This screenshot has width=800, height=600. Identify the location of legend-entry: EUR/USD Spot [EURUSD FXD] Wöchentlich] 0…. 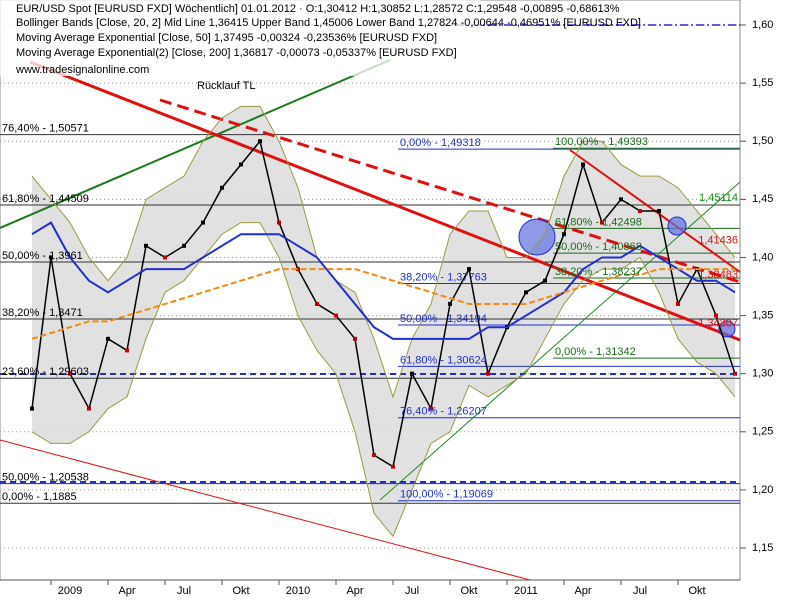
(318, 9).